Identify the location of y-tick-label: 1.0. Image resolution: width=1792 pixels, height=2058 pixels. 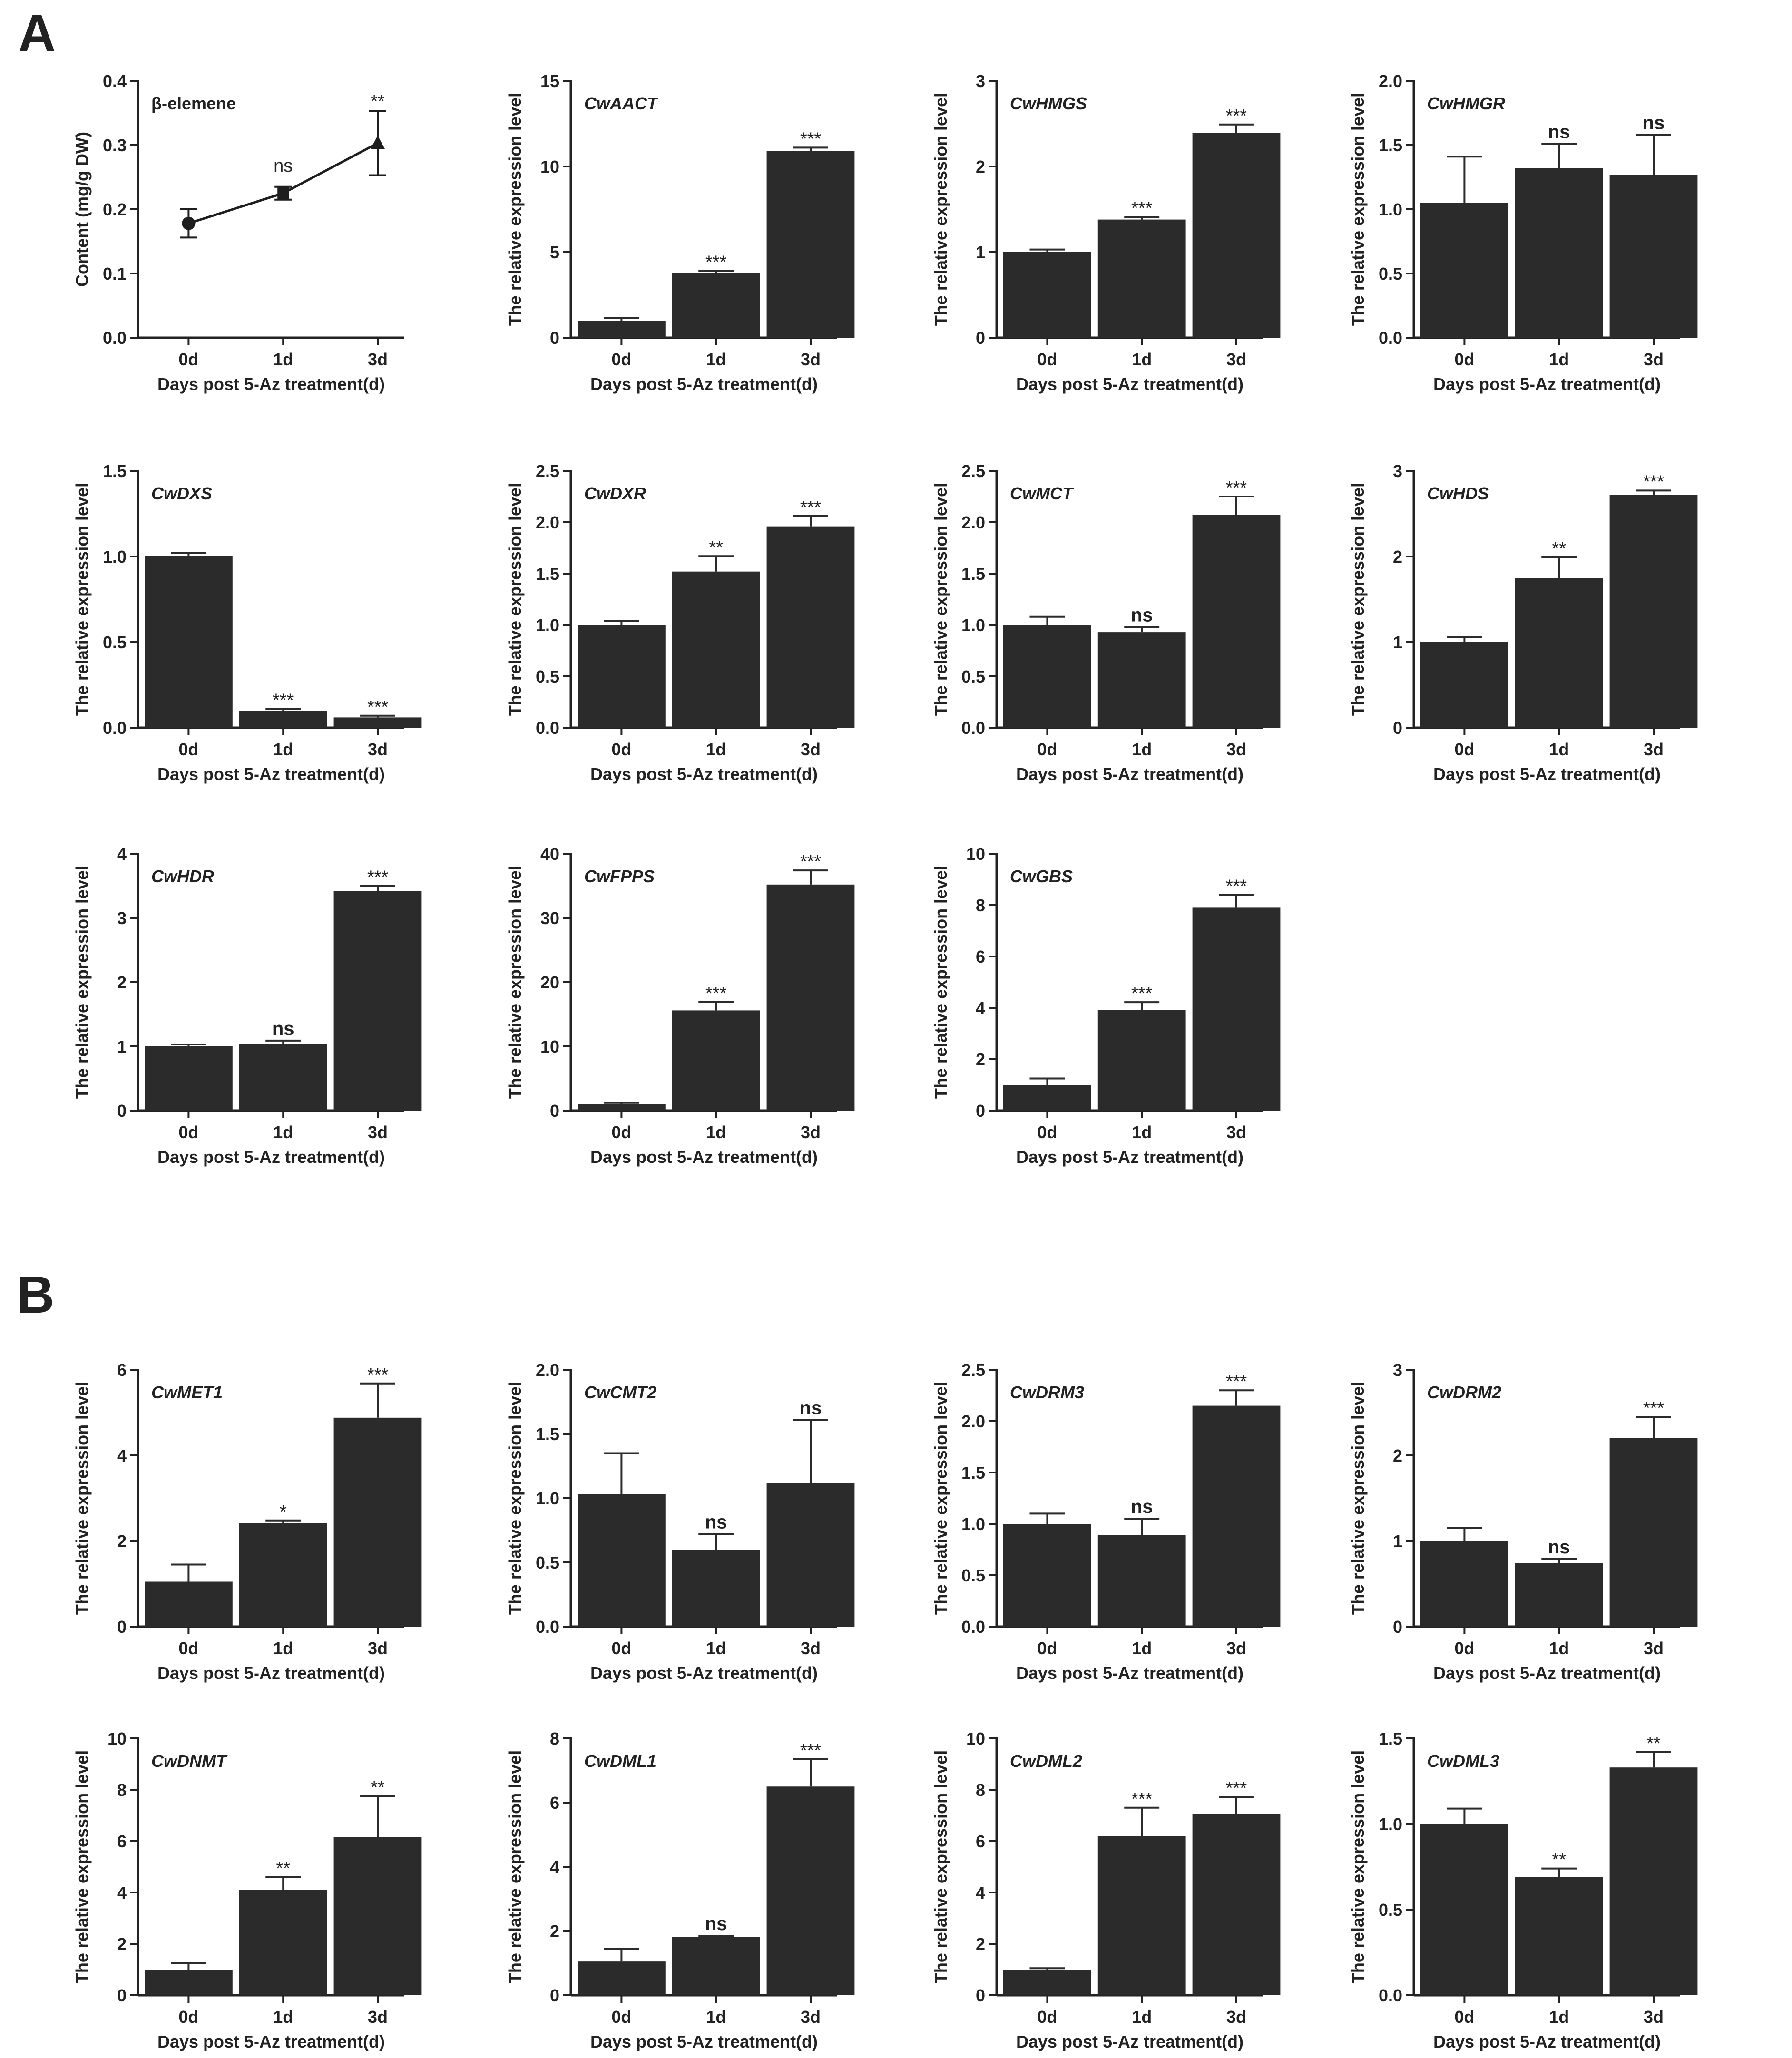
(1390, 209).